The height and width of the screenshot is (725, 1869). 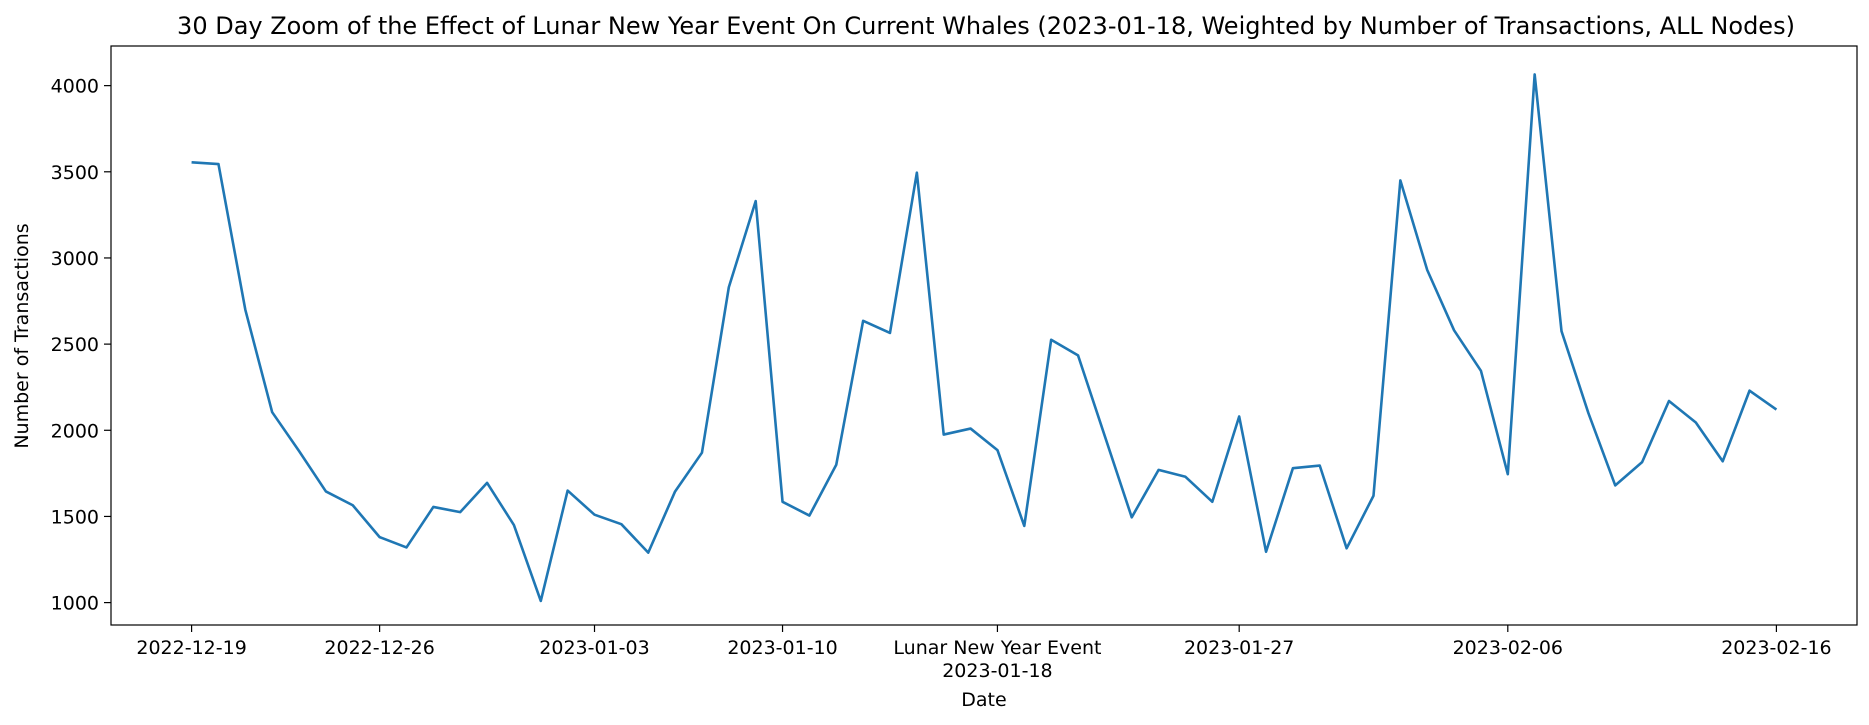 What do you see at coordinates (75, 345) in the screenshot?
I see `y-tick-label: 2500` at bounding box center [75, 345].